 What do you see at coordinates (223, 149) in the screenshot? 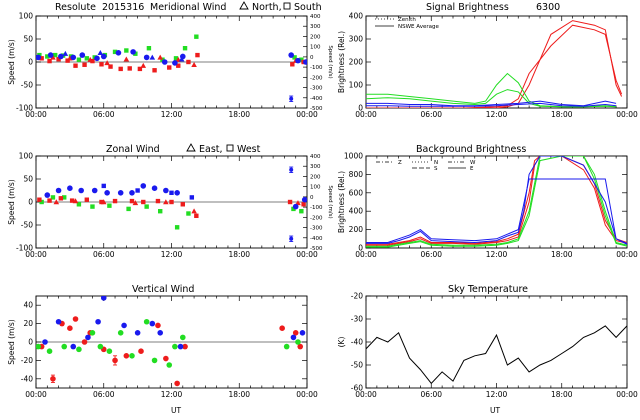
I see `zonal-legend: East, West` at bounding box center [223, 149].